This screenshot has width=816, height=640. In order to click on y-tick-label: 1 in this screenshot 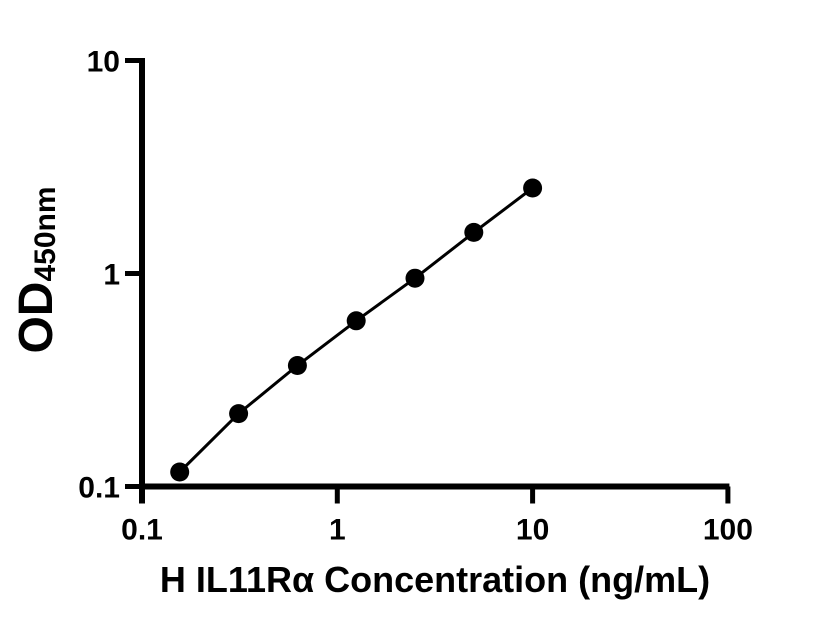, I will do `click(111, 275)`.